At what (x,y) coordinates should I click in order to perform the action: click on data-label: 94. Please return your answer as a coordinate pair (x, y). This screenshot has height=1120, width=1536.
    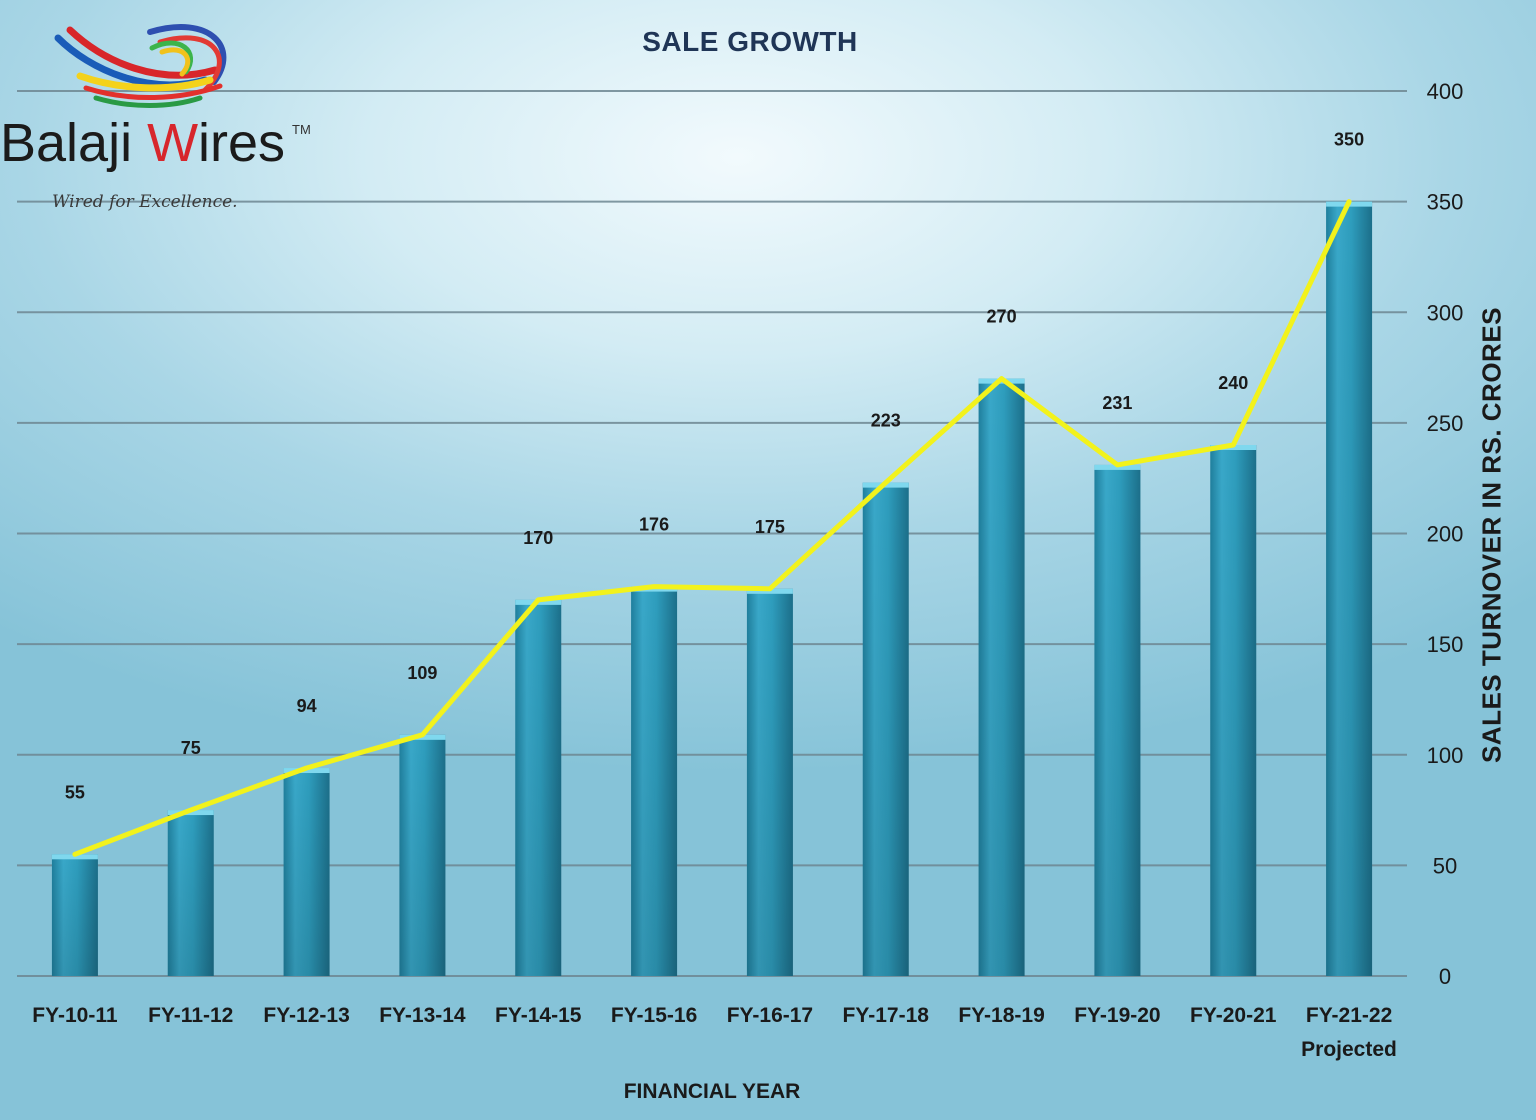
    Looking at the image, I should click on (307, 706).